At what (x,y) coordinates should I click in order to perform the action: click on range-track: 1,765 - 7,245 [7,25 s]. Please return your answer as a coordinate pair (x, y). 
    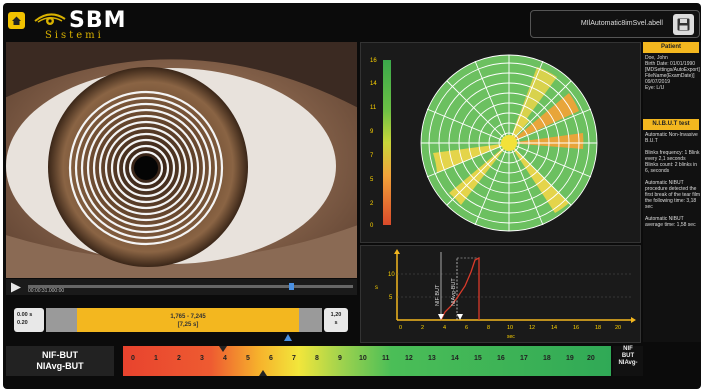
    Looking at the image, I should click on (184, 320).